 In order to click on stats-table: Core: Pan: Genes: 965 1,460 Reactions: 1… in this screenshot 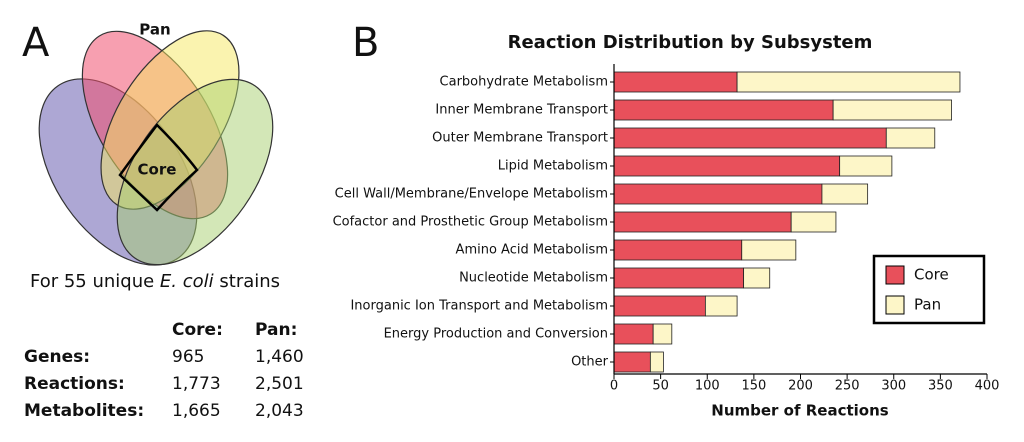, I will do `click(164, 370)`.